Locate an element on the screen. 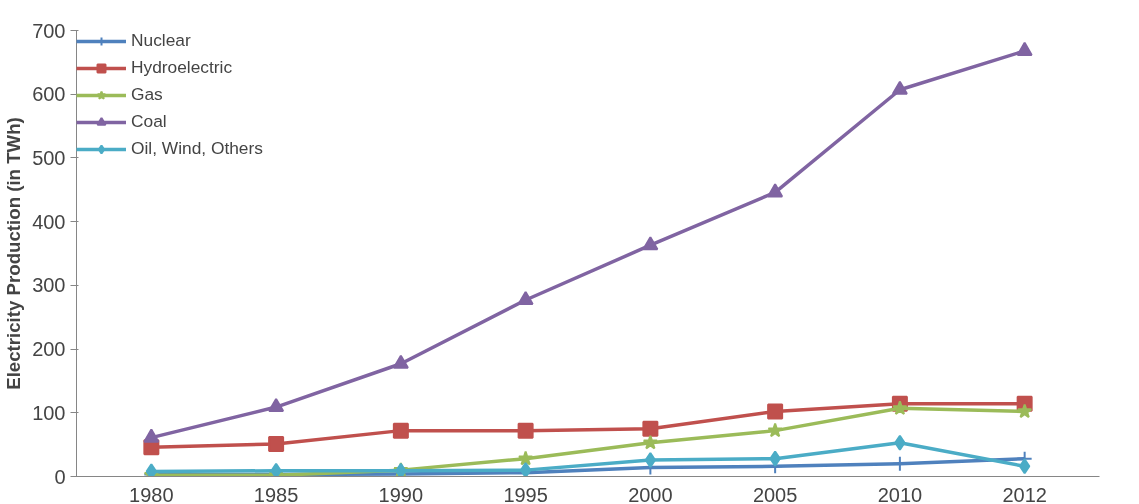  legend-label: Gas is located at coordinates (147, 94).